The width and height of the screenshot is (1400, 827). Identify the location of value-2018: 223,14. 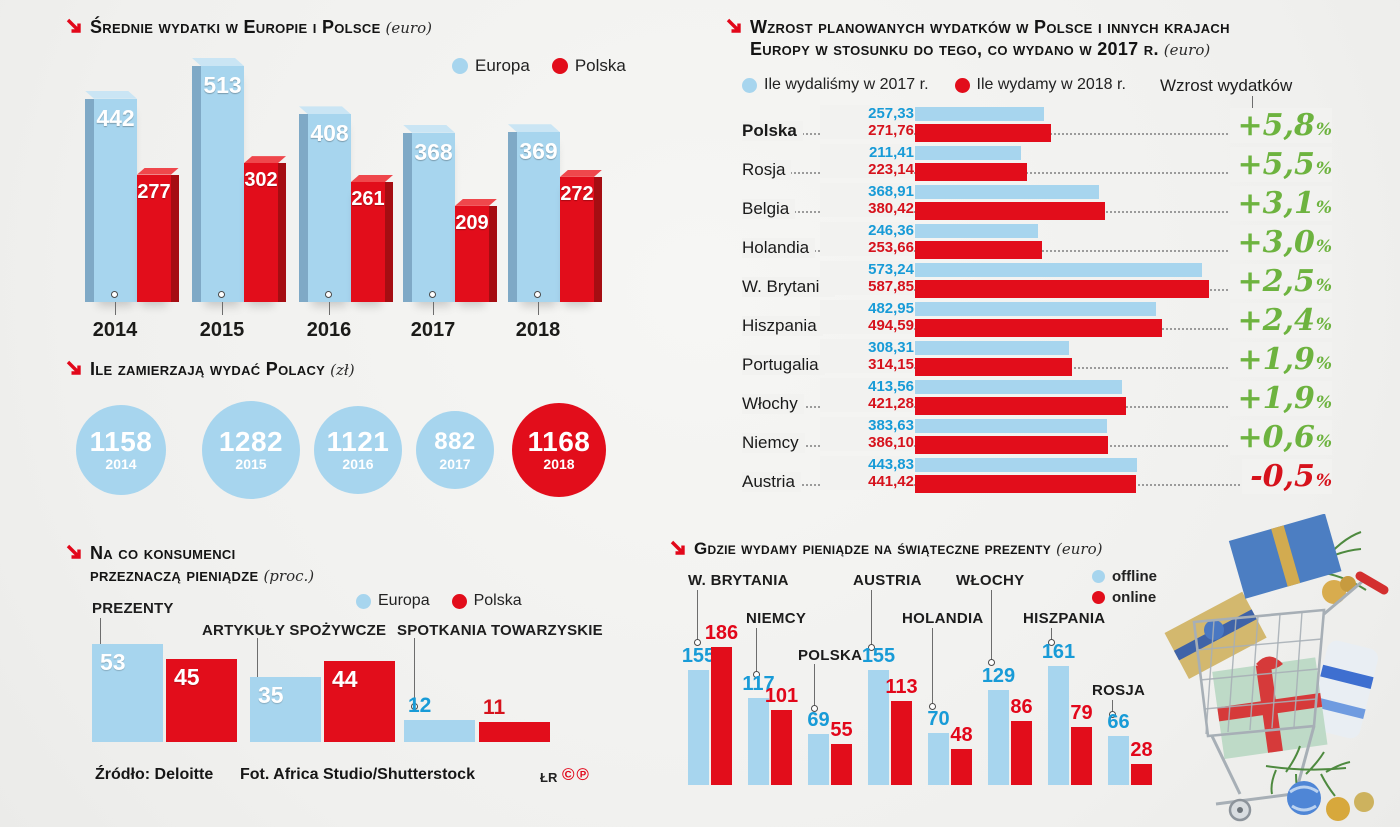
(867, 169).